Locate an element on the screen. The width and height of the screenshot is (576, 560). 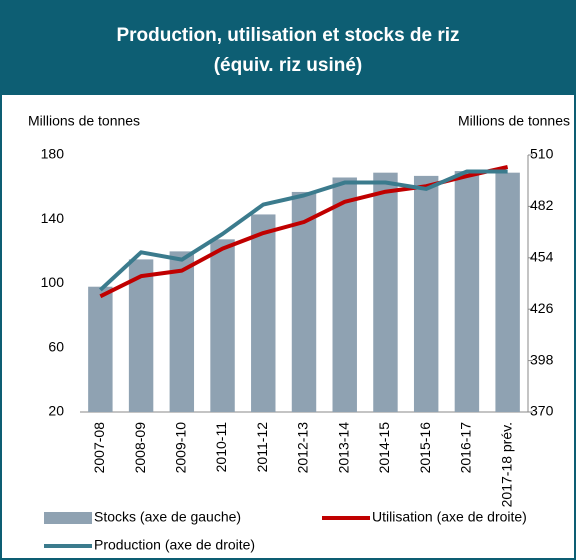
legend-label: Utilisation (axe de droite) is located at coordinates (449, 517).